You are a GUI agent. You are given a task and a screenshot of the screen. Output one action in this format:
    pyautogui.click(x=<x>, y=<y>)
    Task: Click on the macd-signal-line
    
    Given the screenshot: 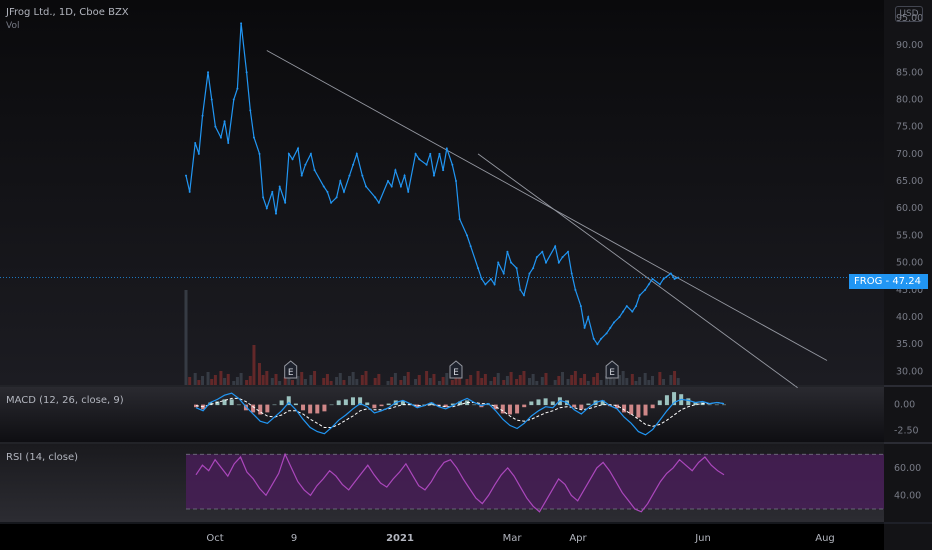 What is the action you would take?
    pyautogui.click(x=460, y=412)
    